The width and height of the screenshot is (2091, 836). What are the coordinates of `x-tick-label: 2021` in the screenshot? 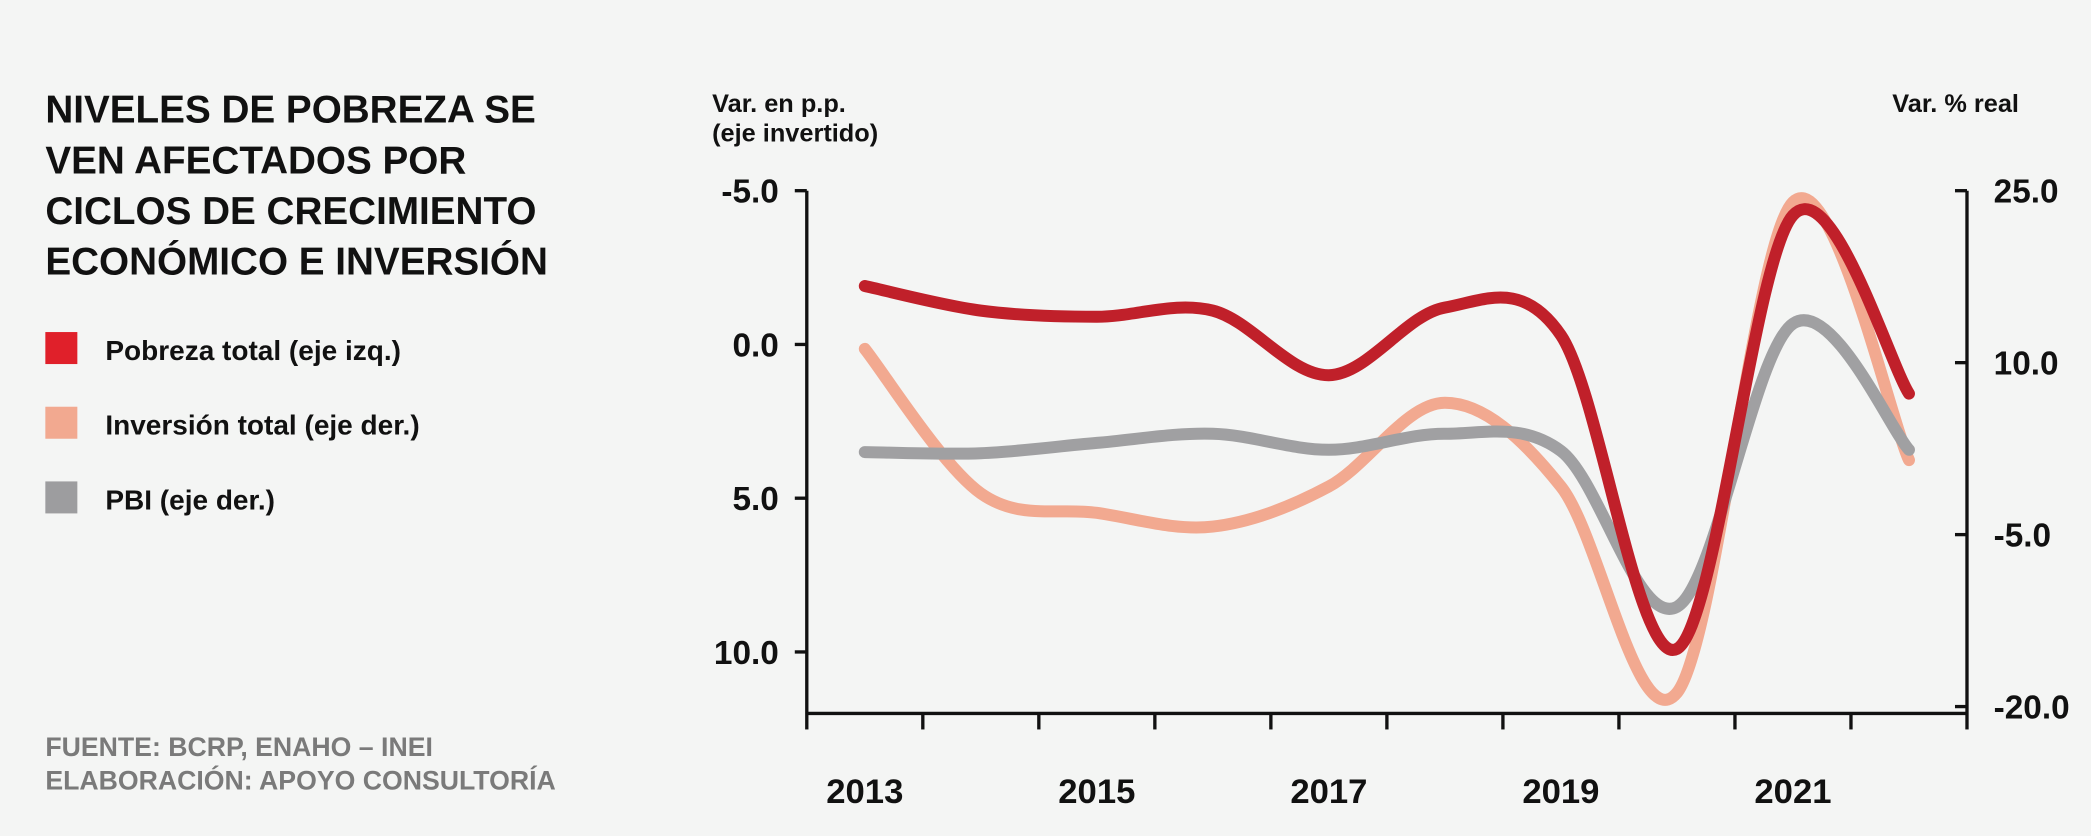 It's located at (1792, 792).